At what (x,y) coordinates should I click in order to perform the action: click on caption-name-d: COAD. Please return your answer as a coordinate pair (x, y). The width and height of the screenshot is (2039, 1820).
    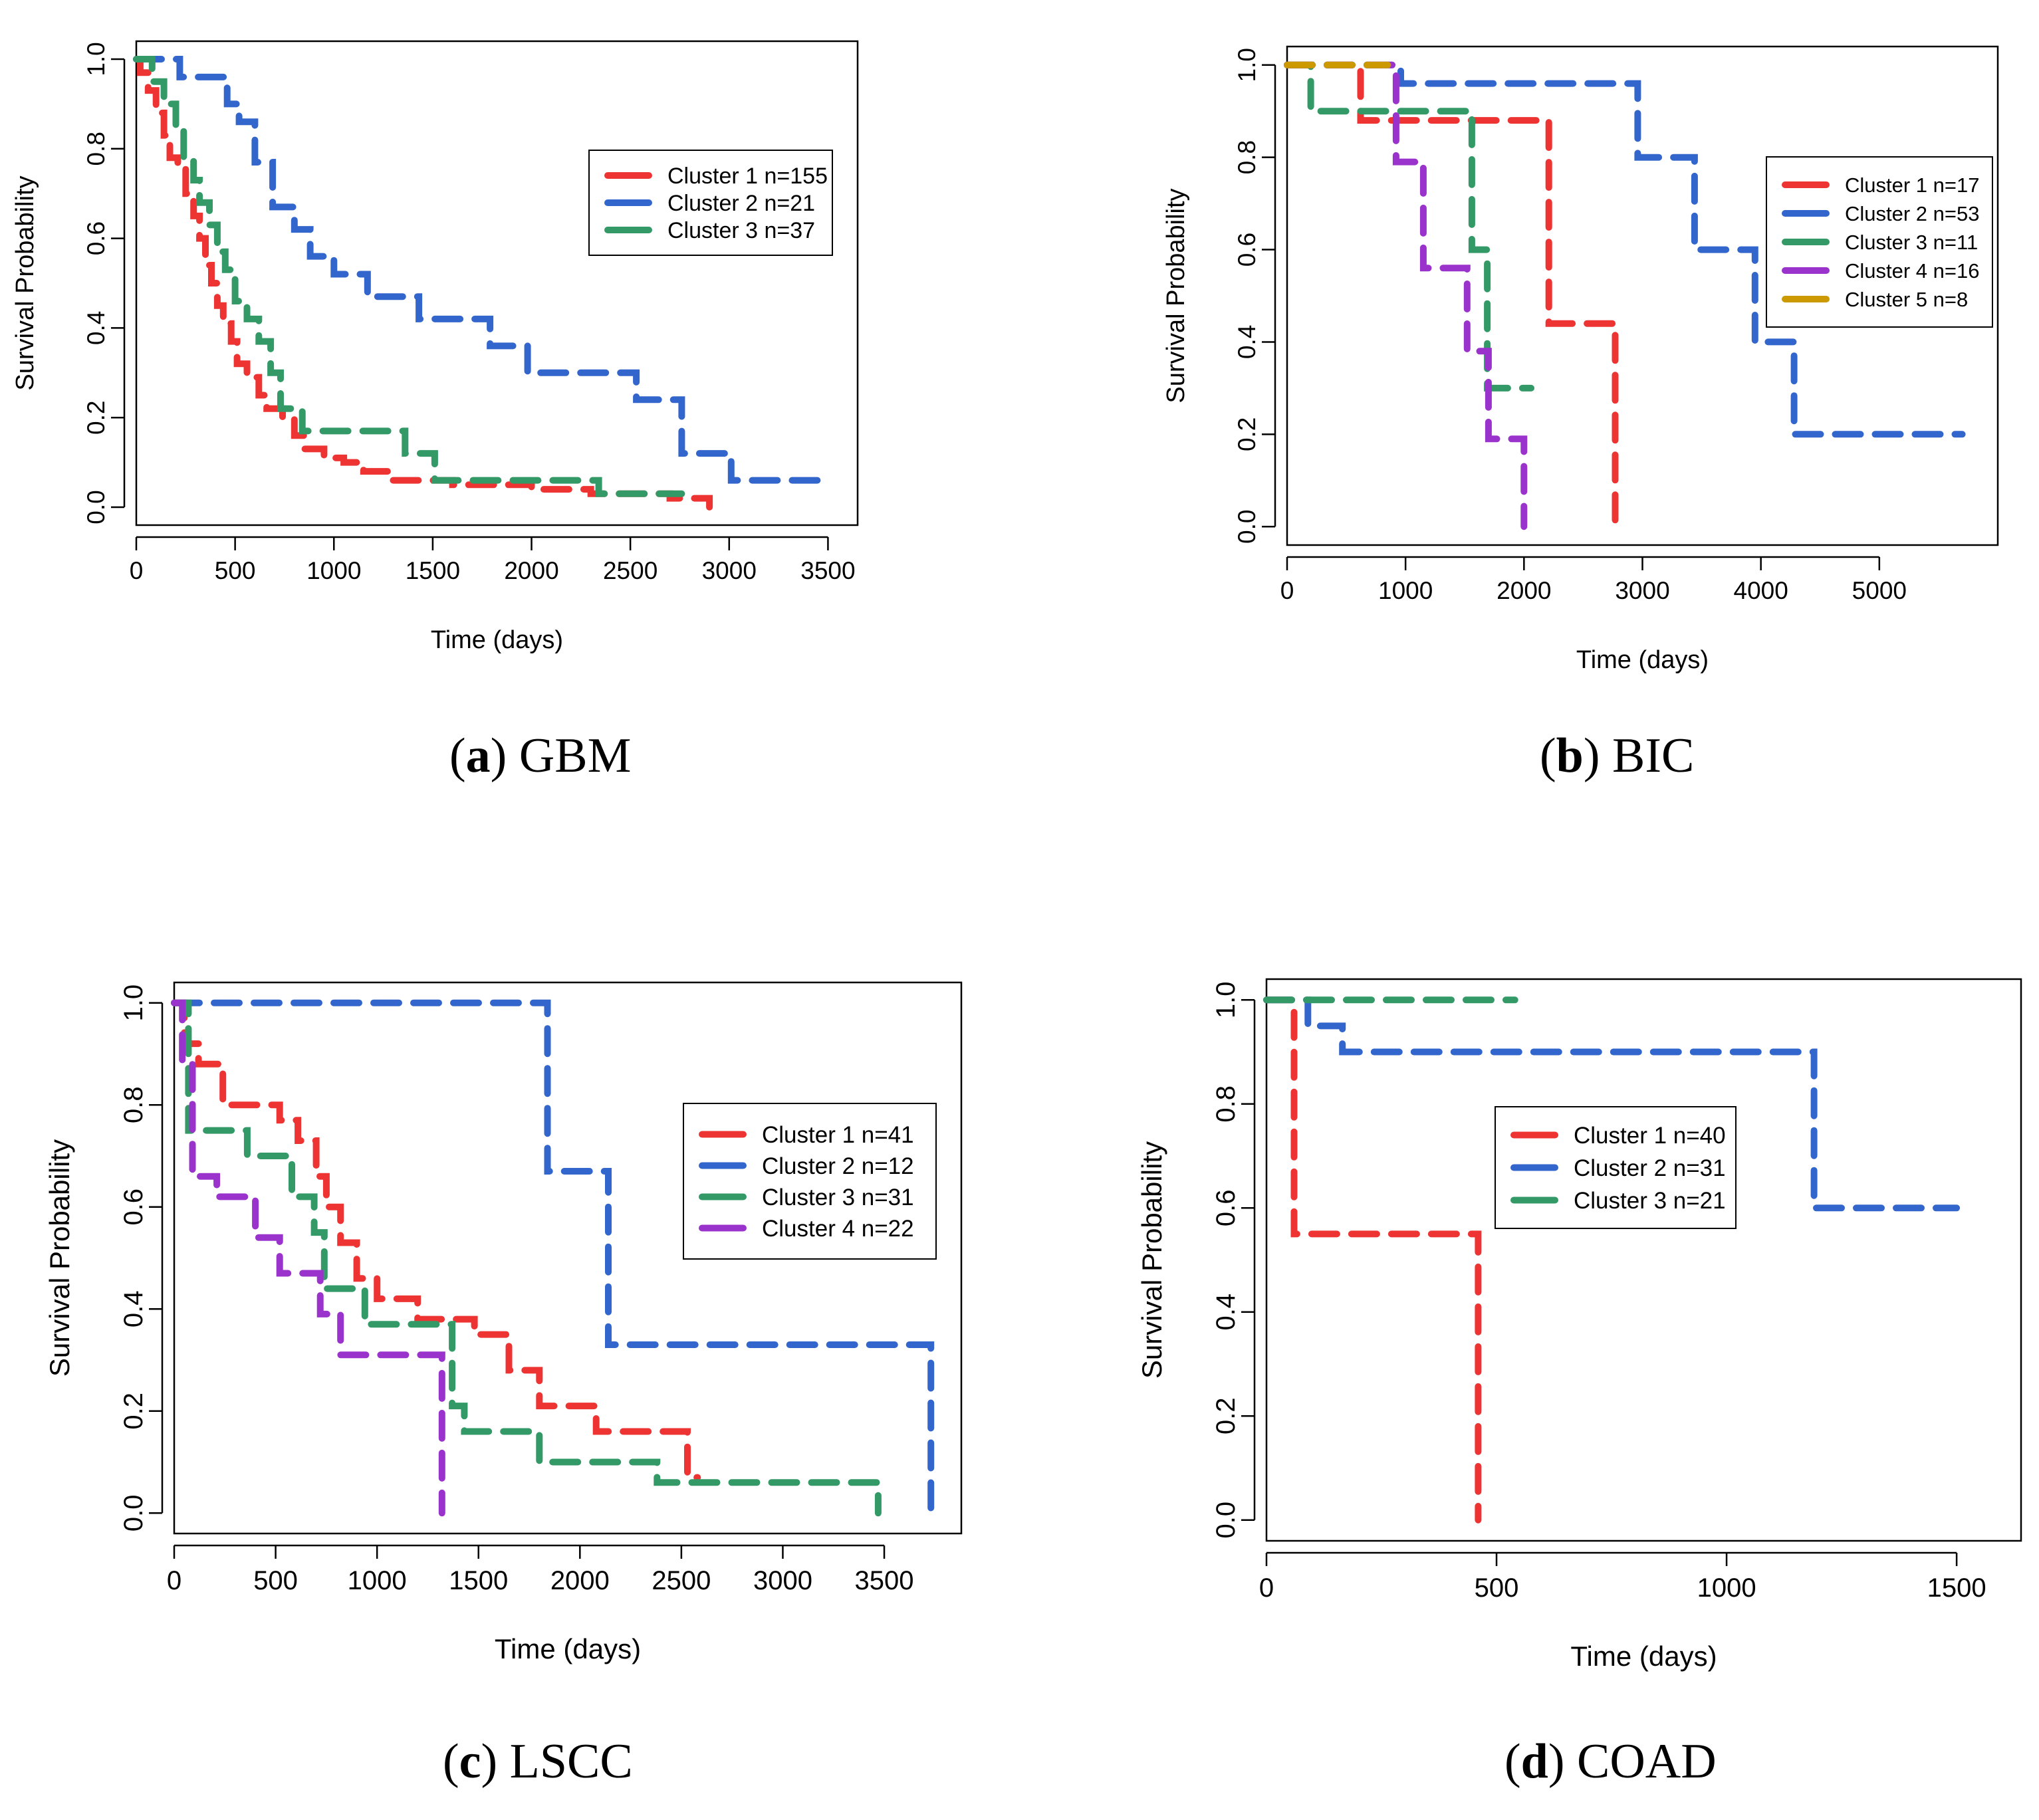
    Looking at the image, I should click on (1646, 1762).